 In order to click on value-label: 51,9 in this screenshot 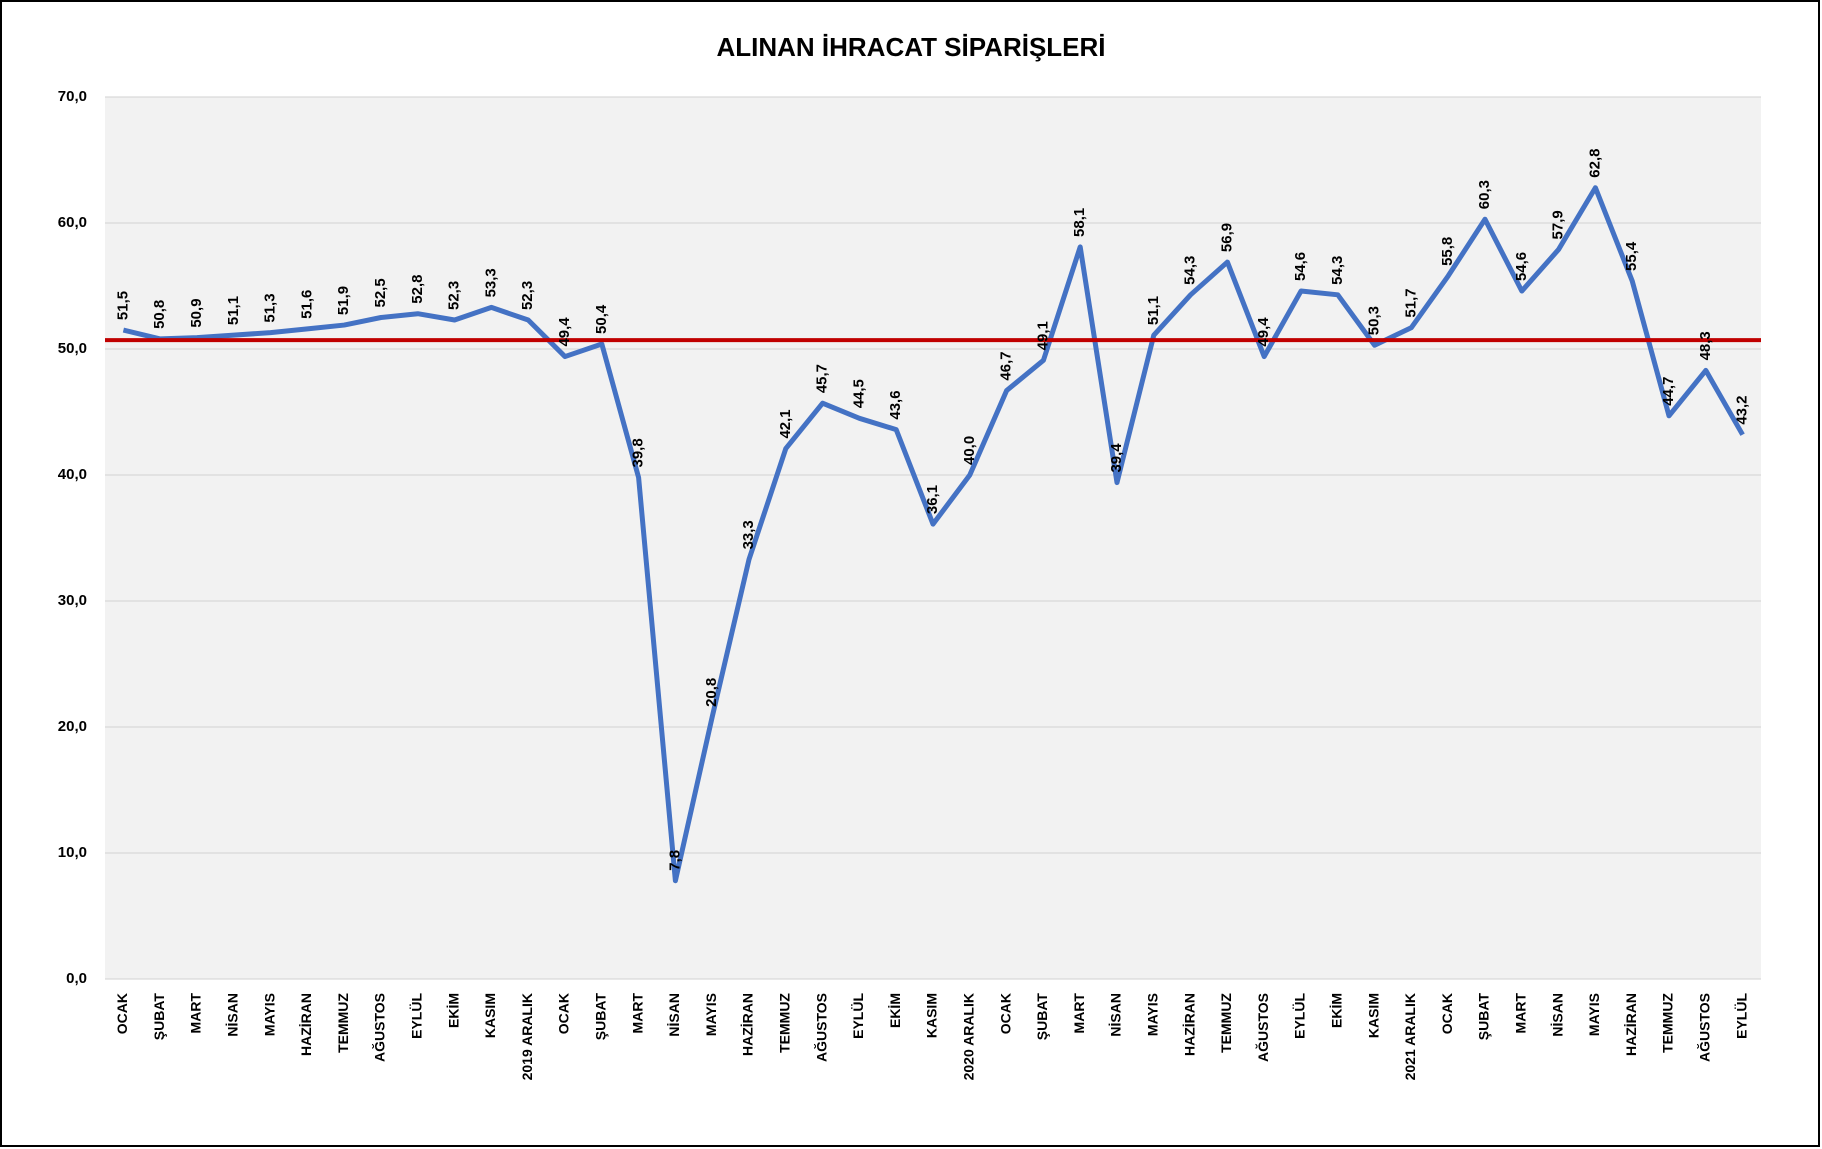, I will do `click(343, 300)`.